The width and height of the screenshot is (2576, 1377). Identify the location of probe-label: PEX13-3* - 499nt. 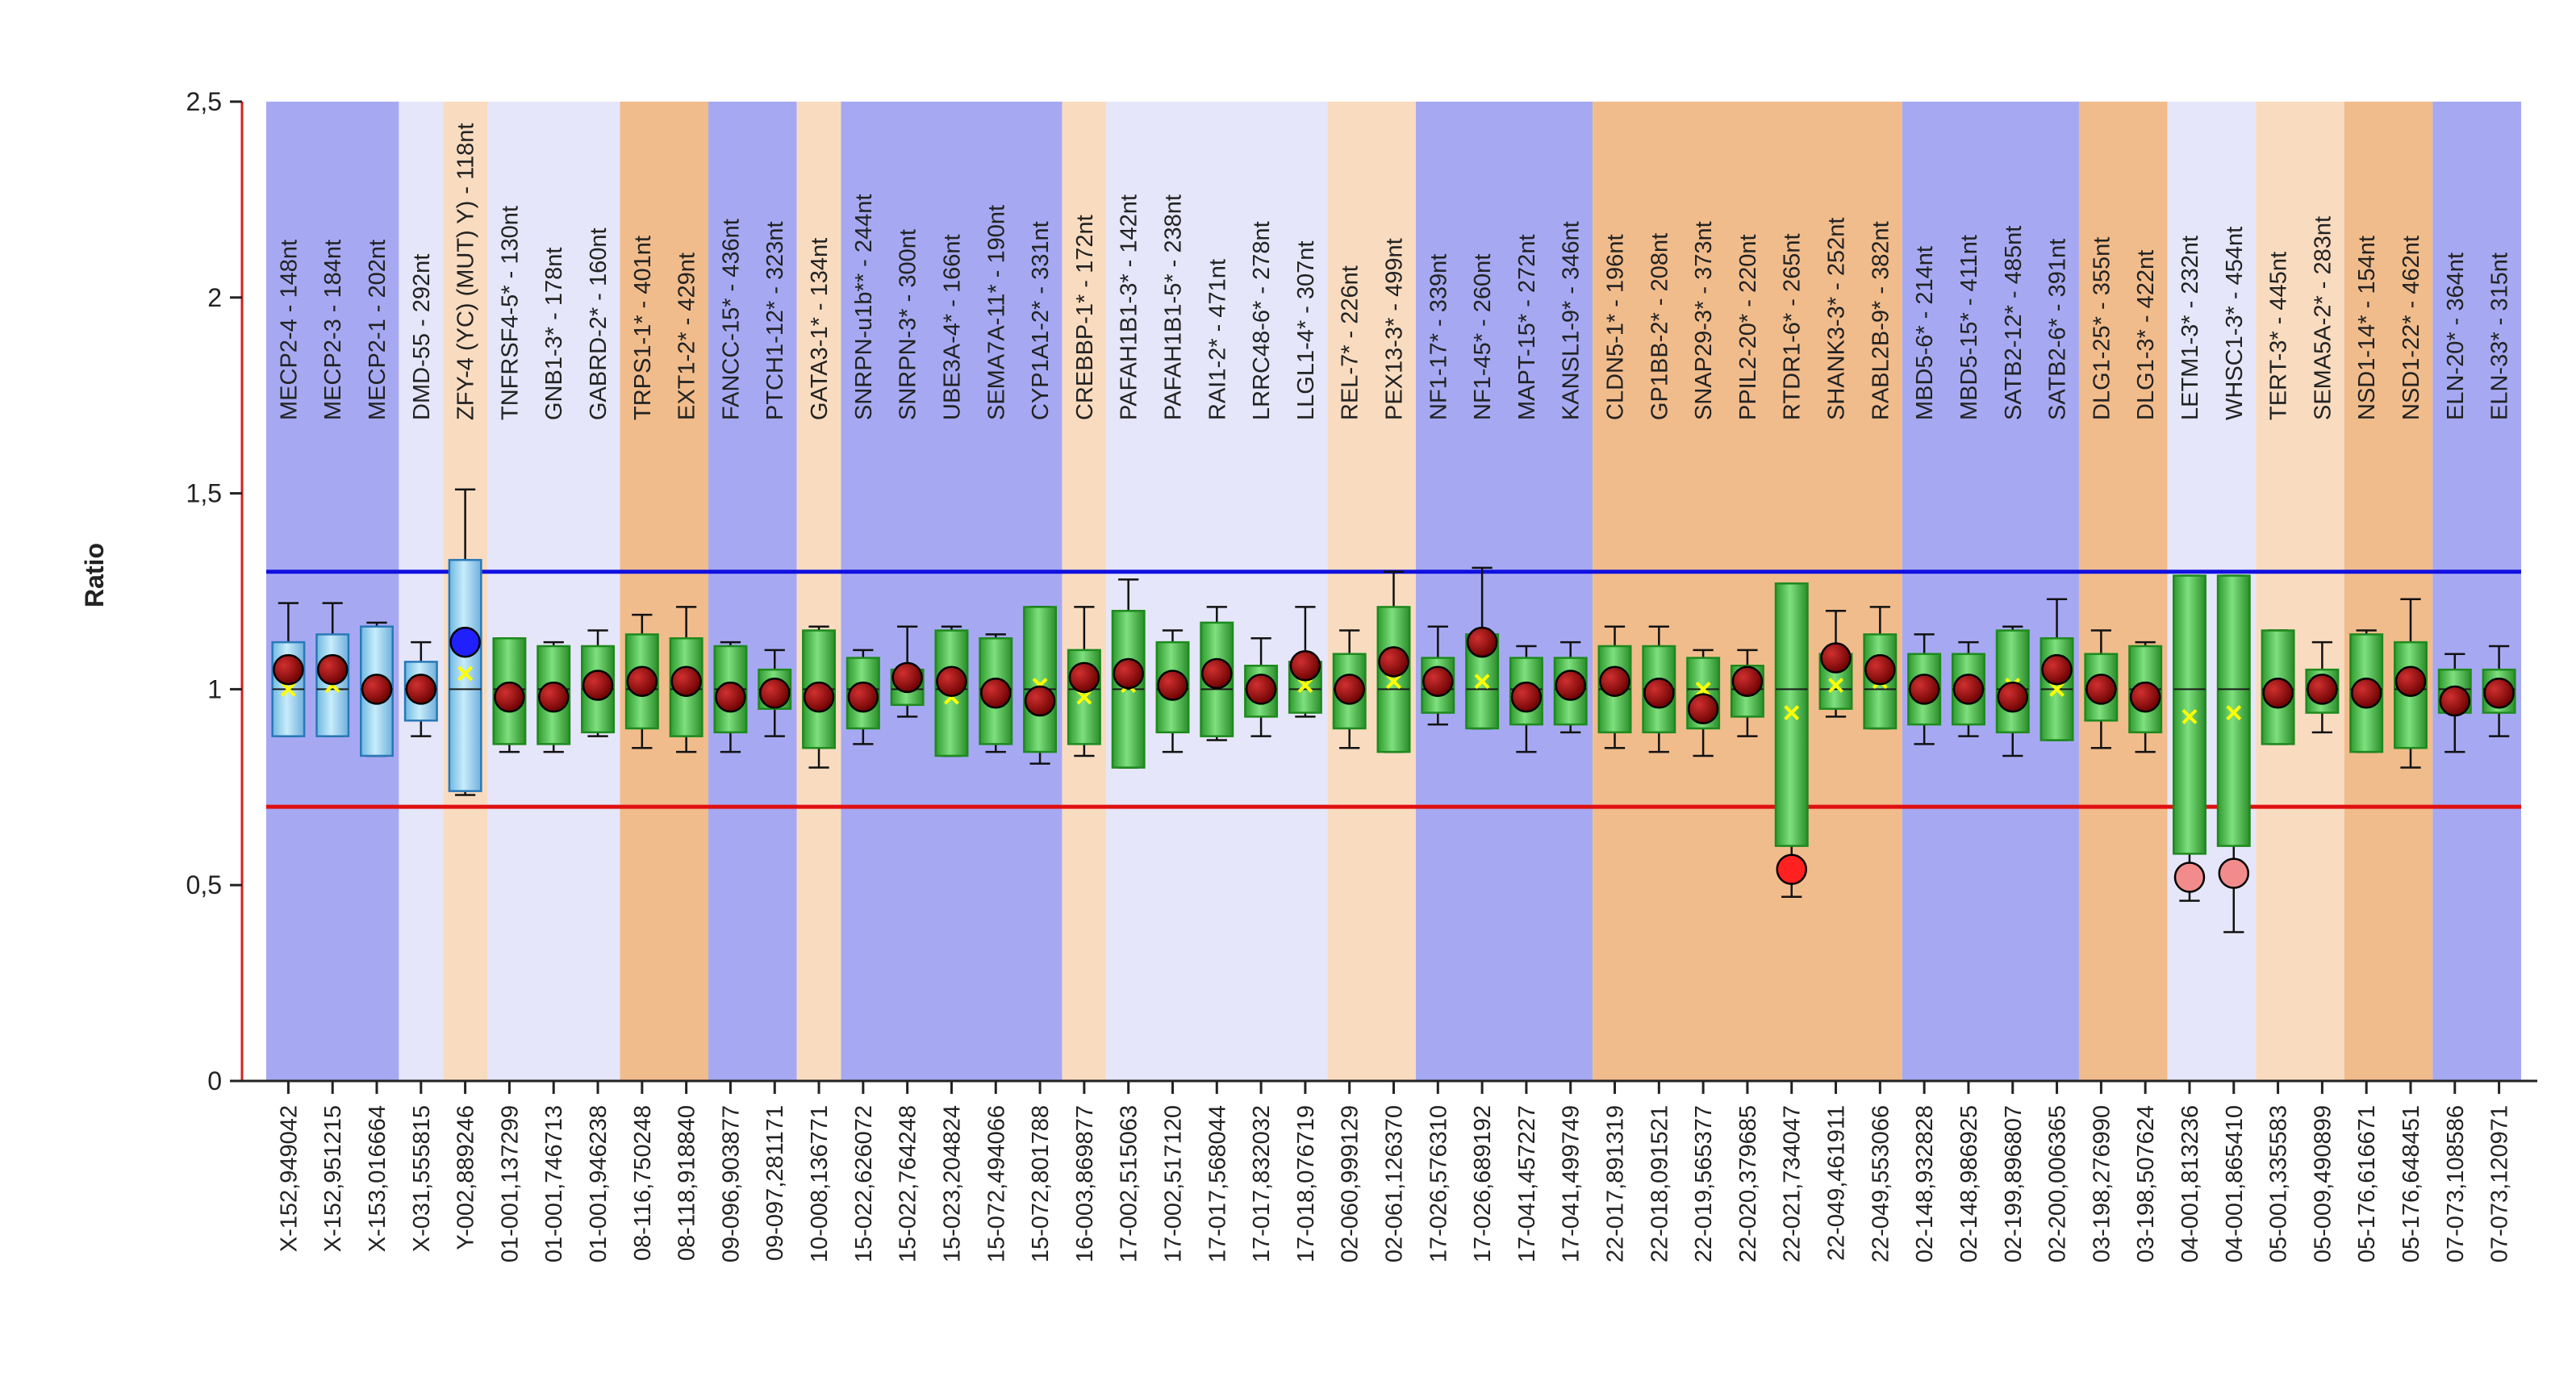
(1395, 329).